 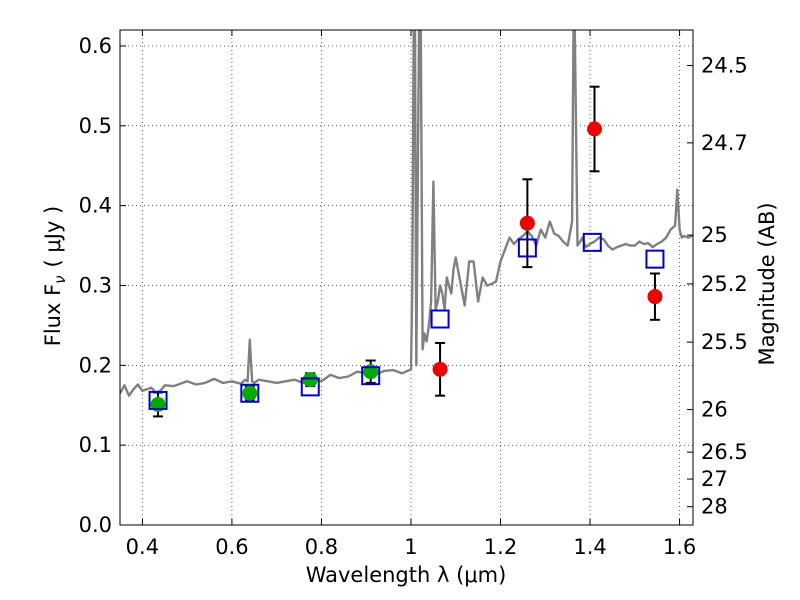 What do you see at coordinates (714, 410) in the screenshot?
I see `mag-tick-label: 26` at bounding box center [714, 410].